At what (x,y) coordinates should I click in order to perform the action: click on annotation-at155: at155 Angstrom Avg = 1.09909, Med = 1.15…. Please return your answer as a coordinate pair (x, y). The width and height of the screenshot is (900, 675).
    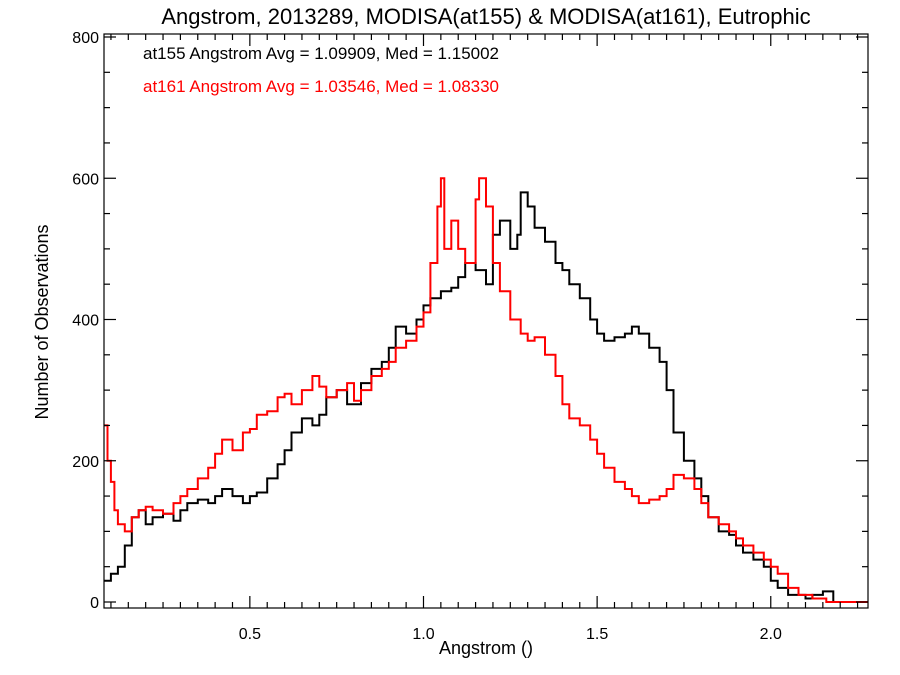
    Looking at the image, I should click on (321, 53).